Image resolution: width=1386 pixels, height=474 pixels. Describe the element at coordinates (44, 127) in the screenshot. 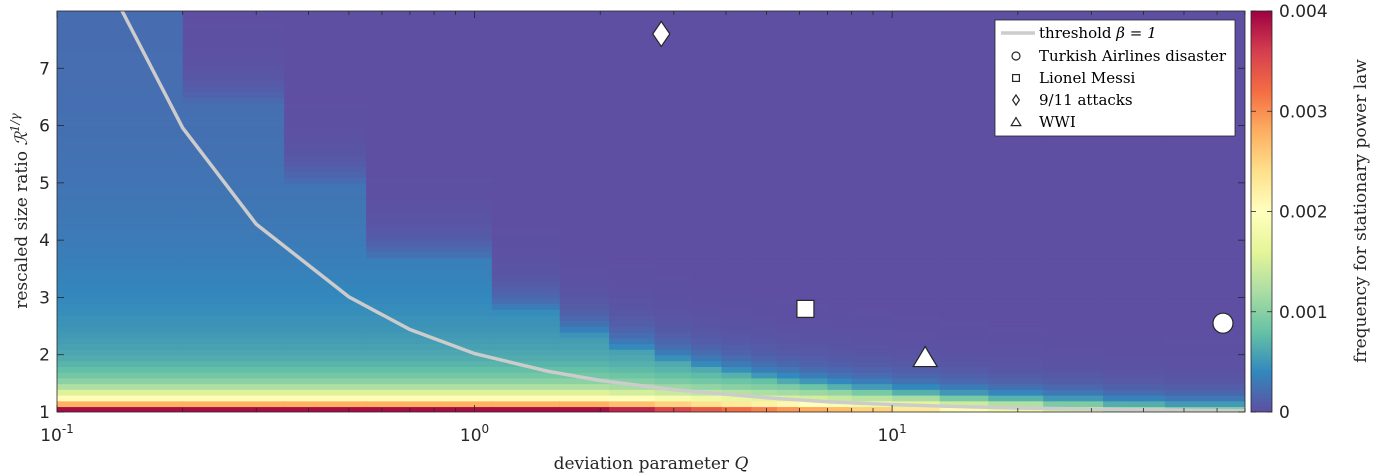

I see `y-tick-label: 6` at that location.